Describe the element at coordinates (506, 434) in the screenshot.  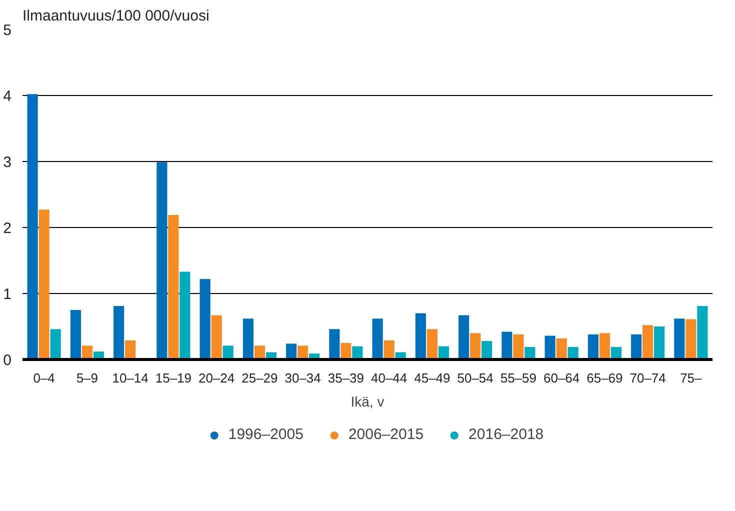
I see `legend-label: 2016–2018` at that location.